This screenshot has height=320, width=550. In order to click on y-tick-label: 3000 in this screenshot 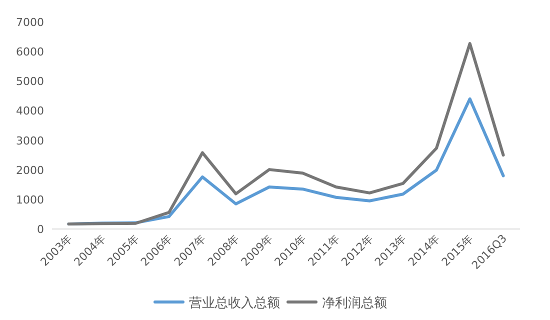, I will do `click(30, 141)`.